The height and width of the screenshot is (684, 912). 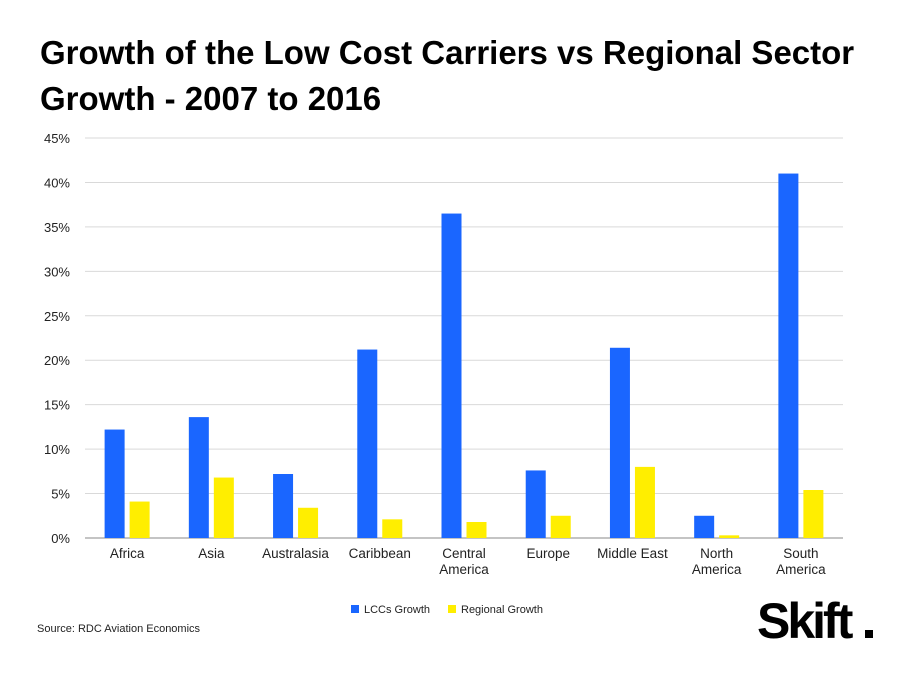 What do you see at coordinates (869, 634) in the screenshot?
I see `logo-dot` at bounding box center [869, 634].